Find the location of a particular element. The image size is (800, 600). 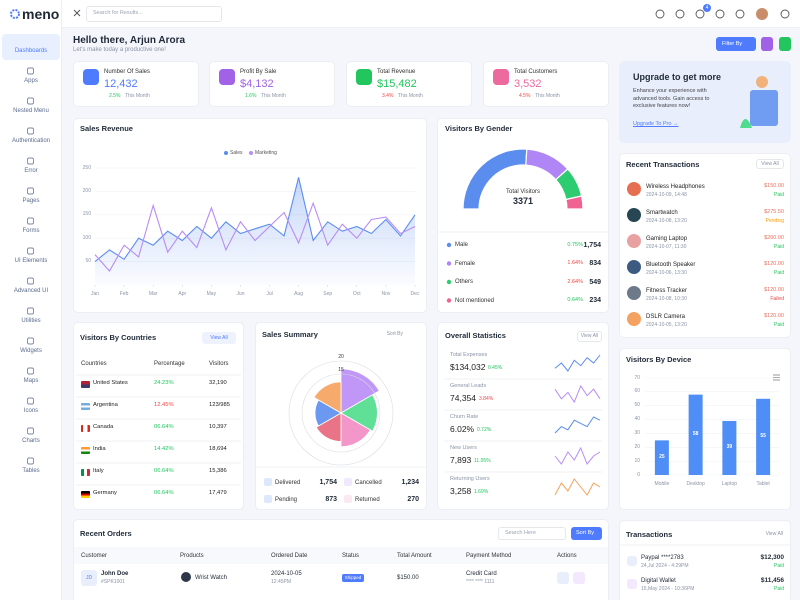

nav-item: Utilities is located at coordinates (31, 321).